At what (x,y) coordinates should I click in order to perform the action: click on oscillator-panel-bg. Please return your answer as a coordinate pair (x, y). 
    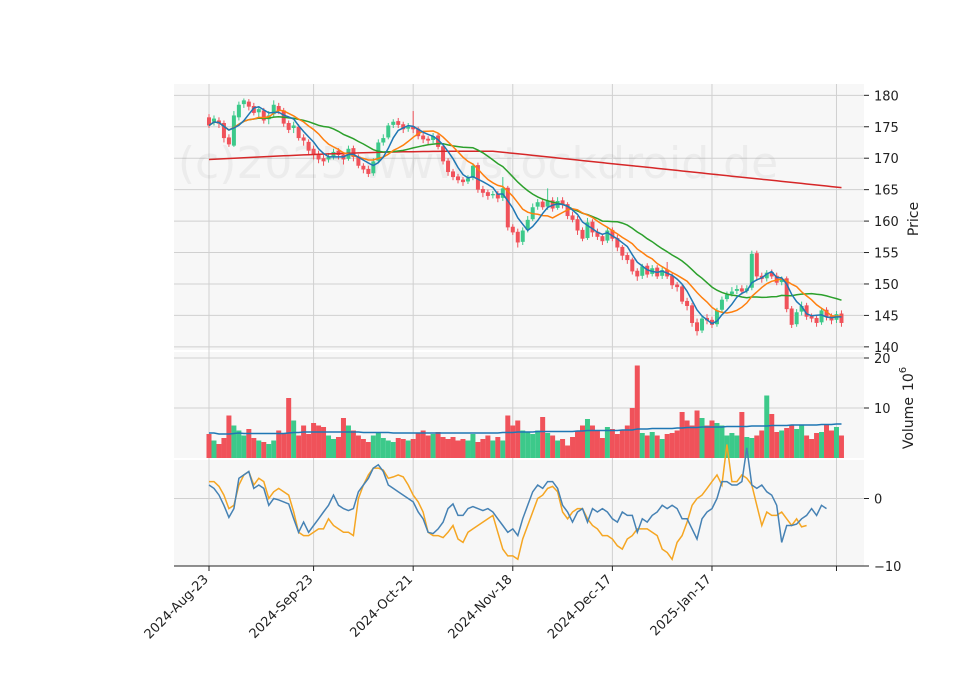
    Looking at the image, I should click on (519, 513).